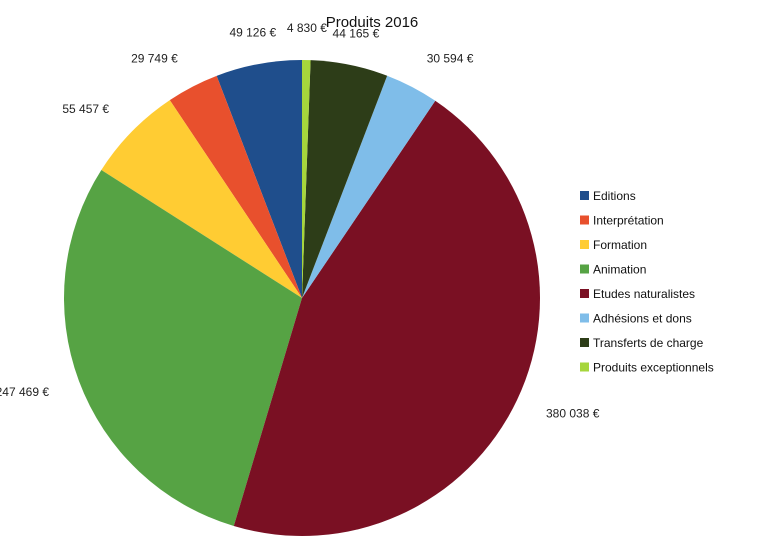 This screenshot has width=773, height=536. I want to click on legend-label: Produits exceptionnels, so click(653, 368).